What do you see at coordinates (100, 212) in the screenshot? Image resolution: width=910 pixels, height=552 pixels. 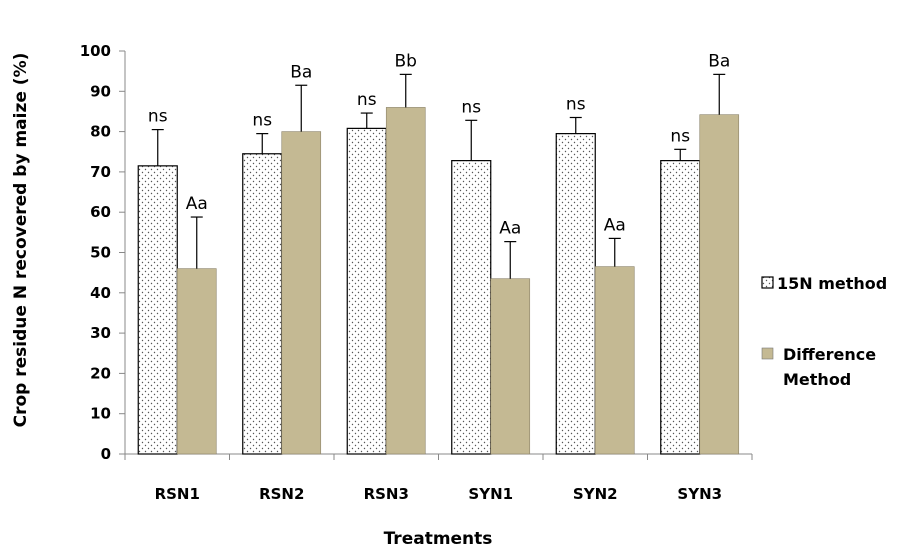 I see `y-tick-label: 60` at bounding box center [100, 212].